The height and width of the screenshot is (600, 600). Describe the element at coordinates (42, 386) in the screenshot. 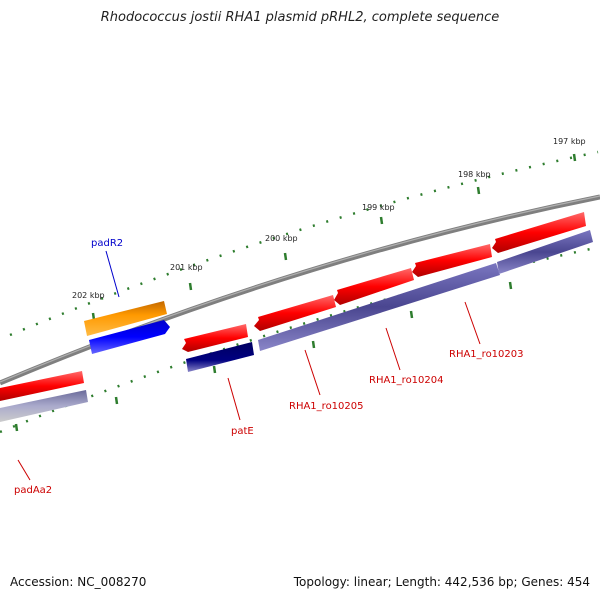

I see `cds-padAa2` at that location.